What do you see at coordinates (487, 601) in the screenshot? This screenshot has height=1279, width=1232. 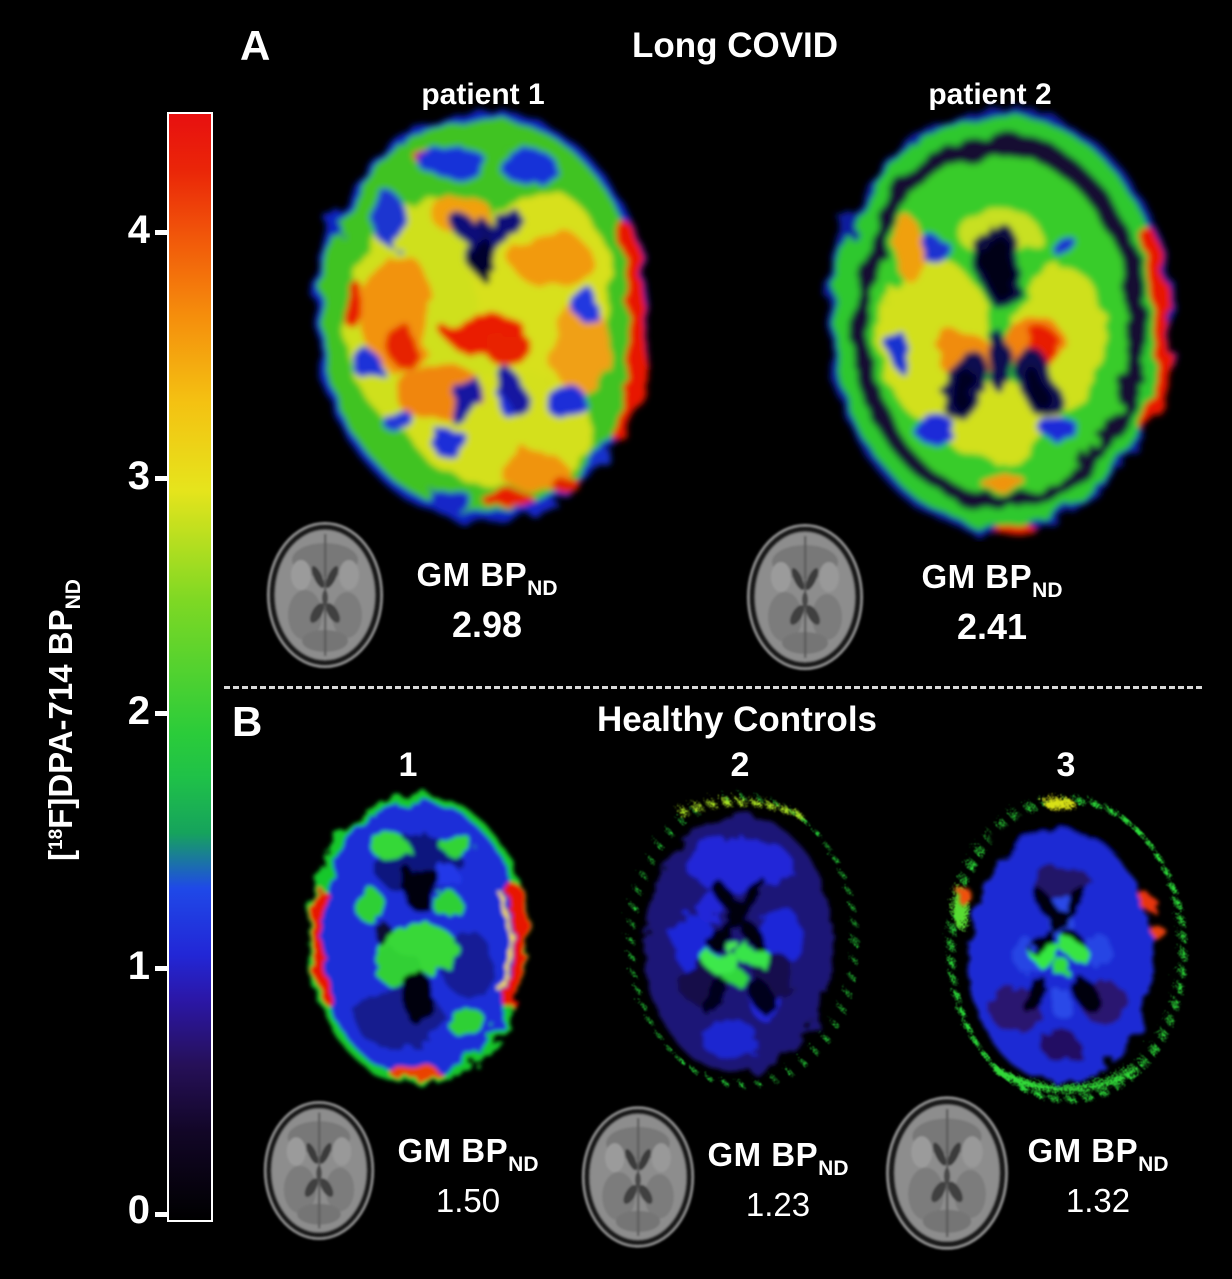 I see `gm-bpnd-block-patient-1: GM BPND 2.98` at bounding box center [487, 601].